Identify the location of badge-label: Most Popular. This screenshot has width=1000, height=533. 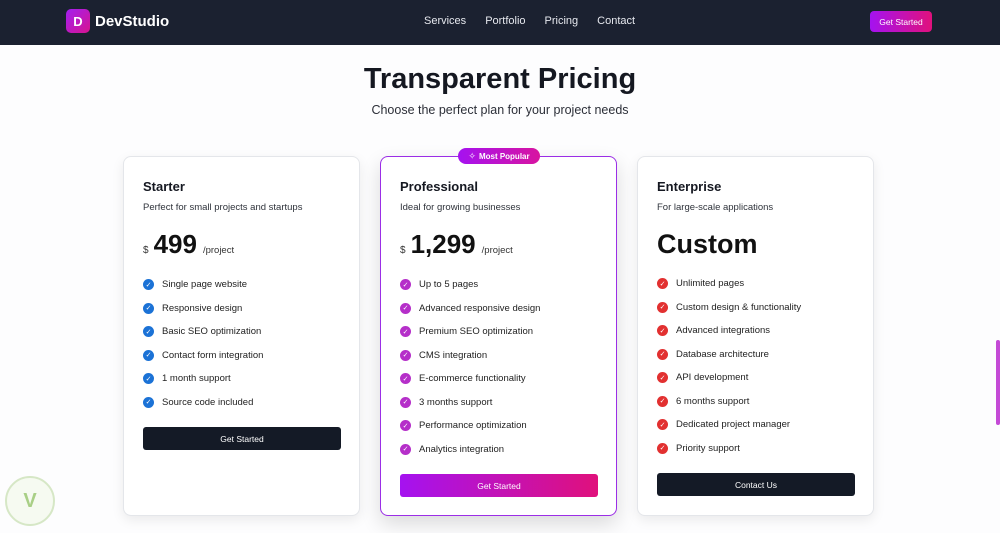
(504, 156).